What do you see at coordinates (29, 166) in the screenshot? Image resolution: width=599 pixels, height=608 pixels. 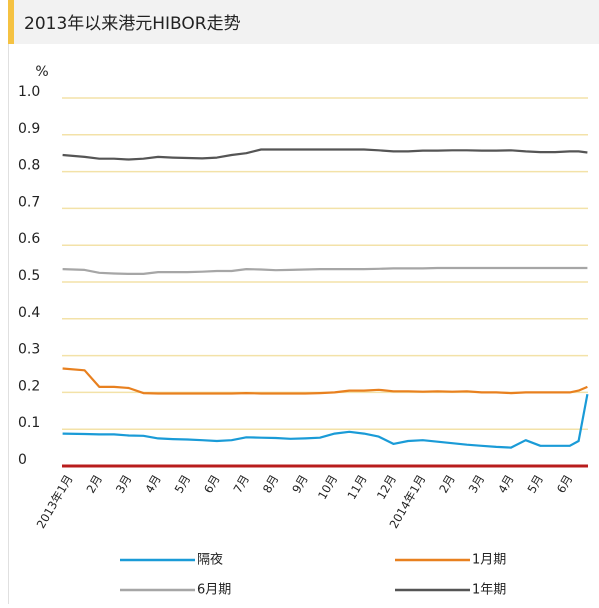 I see `y-tick-label: 0.8` at bounding box center [29, 166].